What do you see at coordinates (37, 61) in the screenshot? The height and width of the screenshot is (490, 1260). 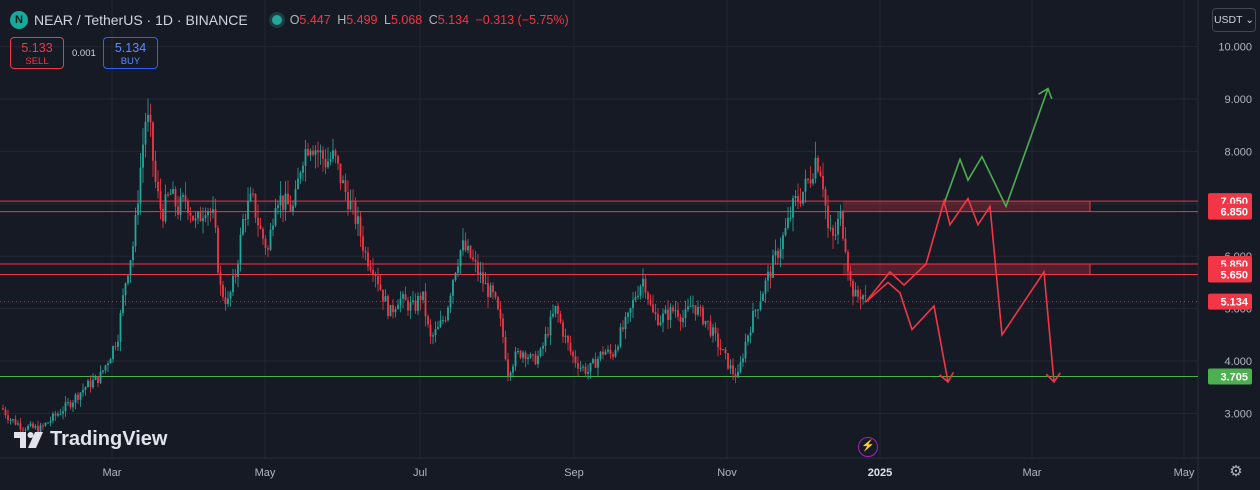 I see `sell-label: SELL` at bounding box center [37, 61].